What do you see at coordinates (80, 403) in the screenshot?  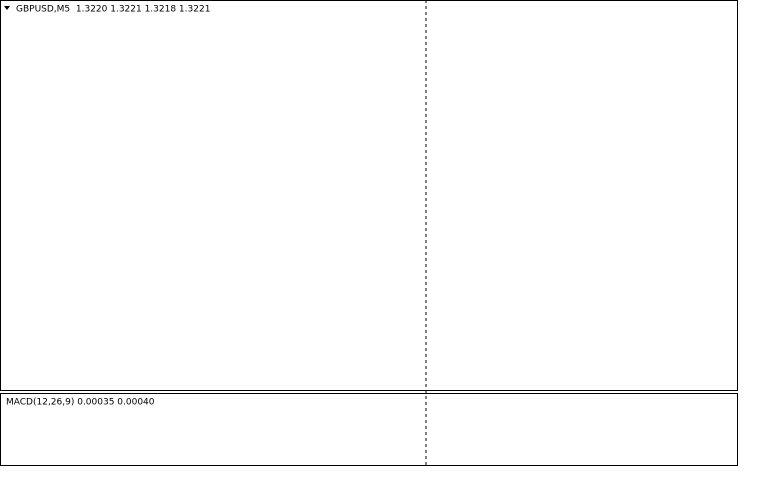 I see `macd-title: MACD(12,26,9) 0.00035 0.00040` at bounding box center [80, 403].